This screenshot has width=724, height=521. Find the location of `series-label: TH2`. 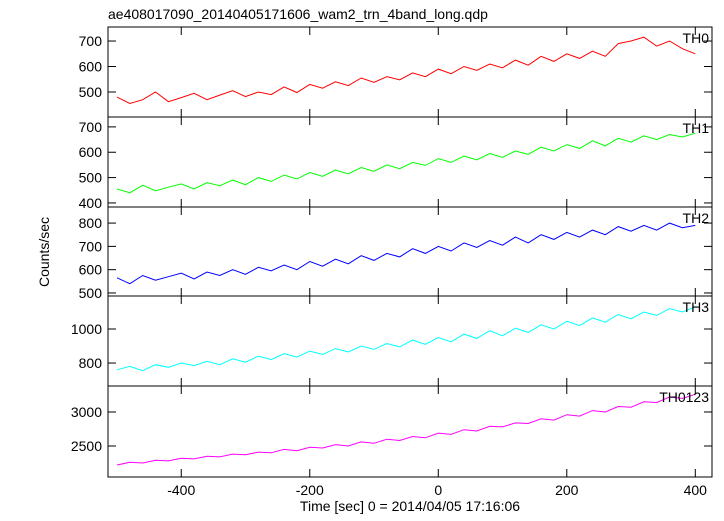

series-label: TH2 is located at coordinates (696, 218).